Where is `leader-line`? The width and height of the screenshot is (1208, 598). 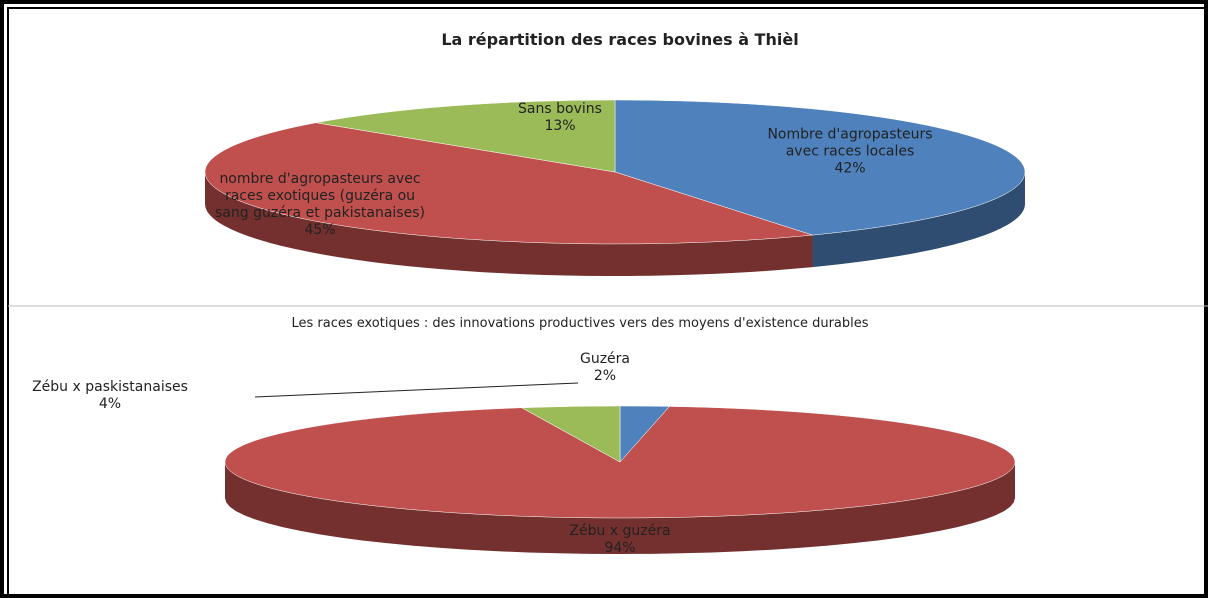
leader-line is located at coordinates (416, 390).